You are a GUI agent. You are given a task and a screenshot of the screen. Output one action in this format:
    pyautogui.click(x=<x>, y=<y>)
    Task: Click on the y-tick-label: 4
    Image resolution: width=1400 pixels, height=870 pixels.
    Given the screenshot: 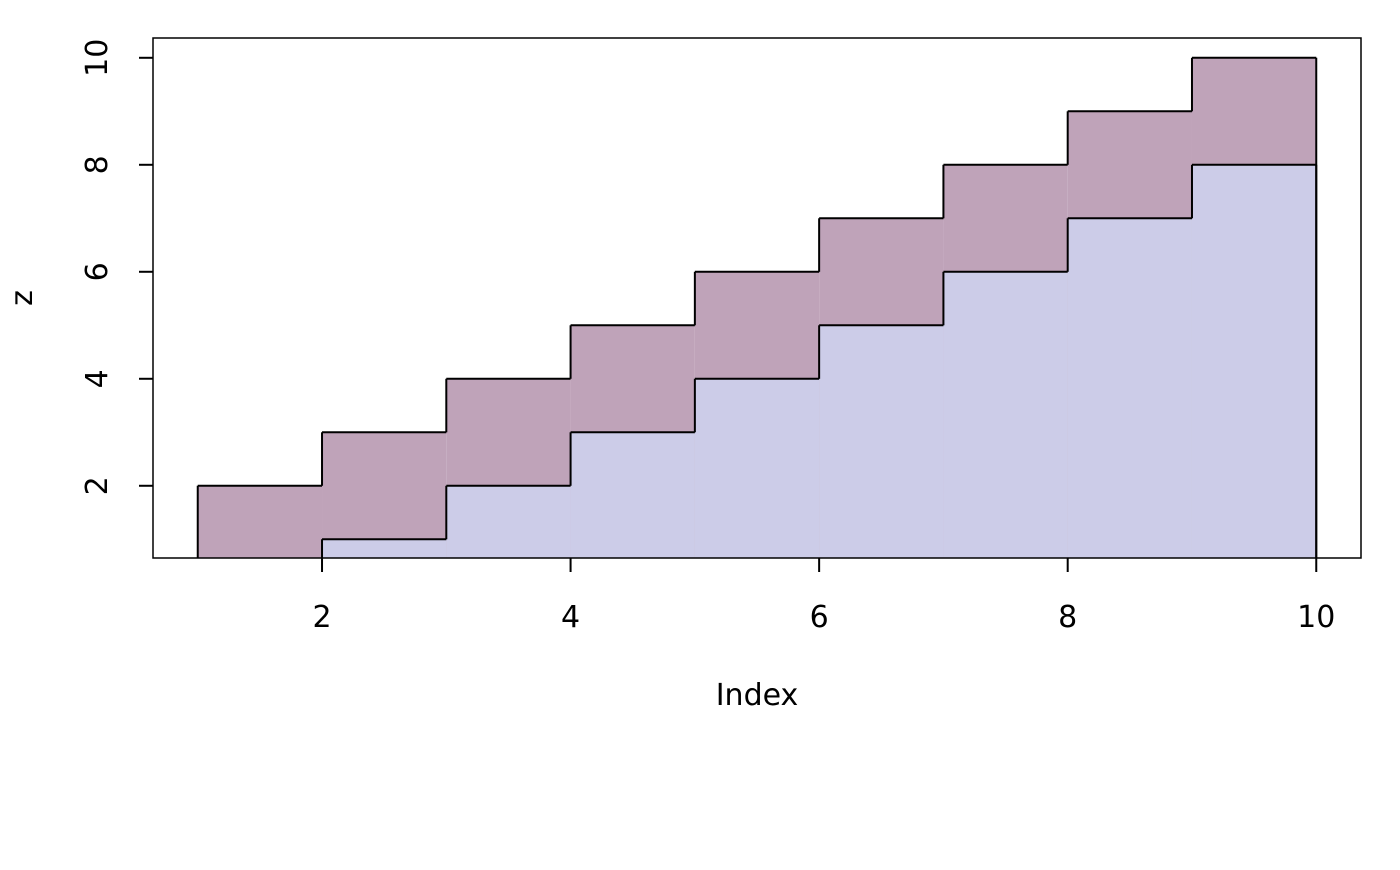 What is the action you would take?
    pyautogui.click(x=97, y=378)
    